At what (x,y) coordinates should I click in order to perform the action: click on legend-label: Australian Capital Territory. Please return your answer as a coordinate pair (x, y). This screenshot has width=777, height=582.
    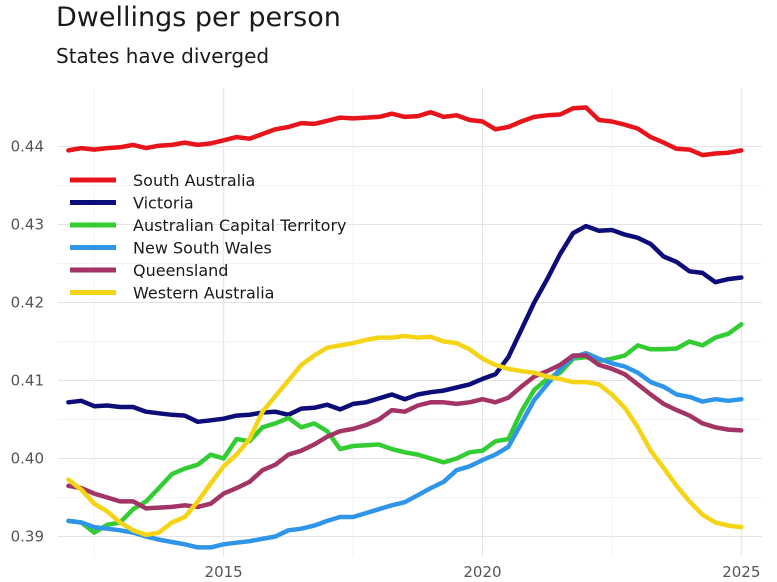
    Looking at the image, I should click on (240, 225).